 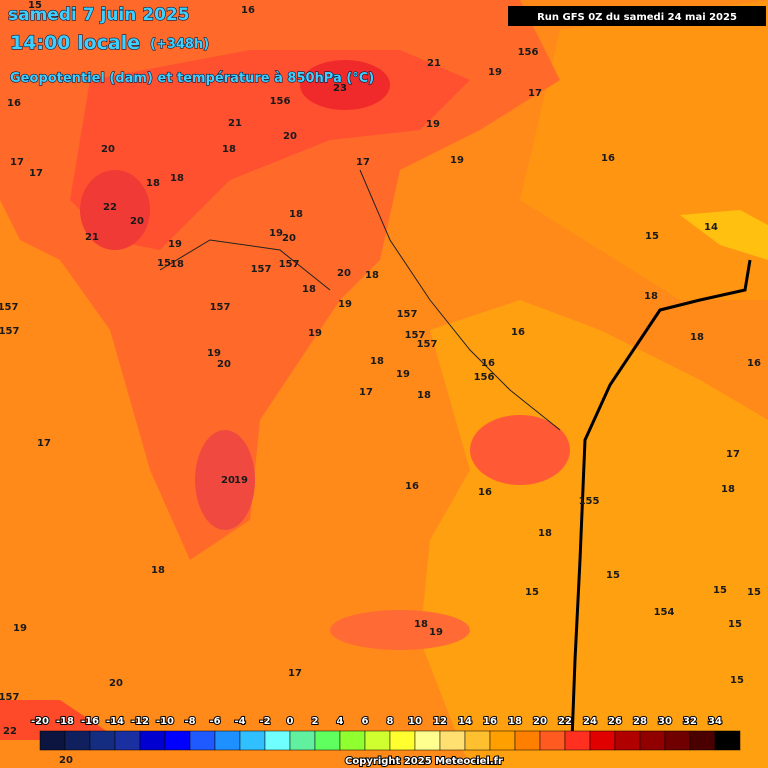 I want to click on colorbar-label: 20, so click(x=540, y=721).